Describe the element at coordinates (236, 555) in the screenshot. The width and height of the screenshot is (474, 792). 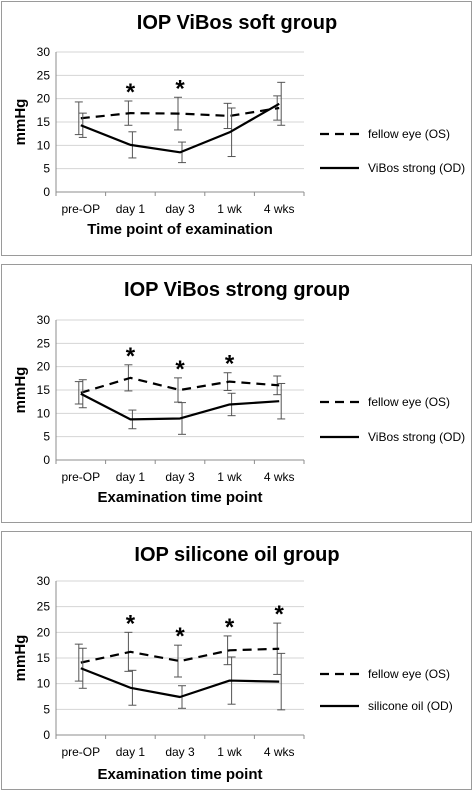
I see `chart-title: IOP silicone oil group` at that location.